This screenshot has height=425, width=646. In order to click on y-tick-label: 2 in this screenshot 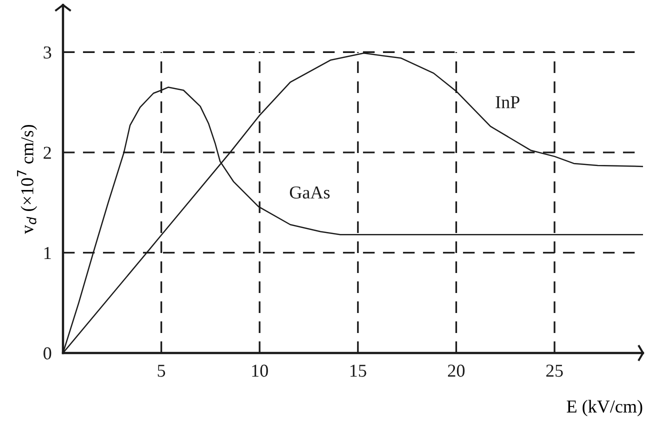, I will do `click(47, 152)`.